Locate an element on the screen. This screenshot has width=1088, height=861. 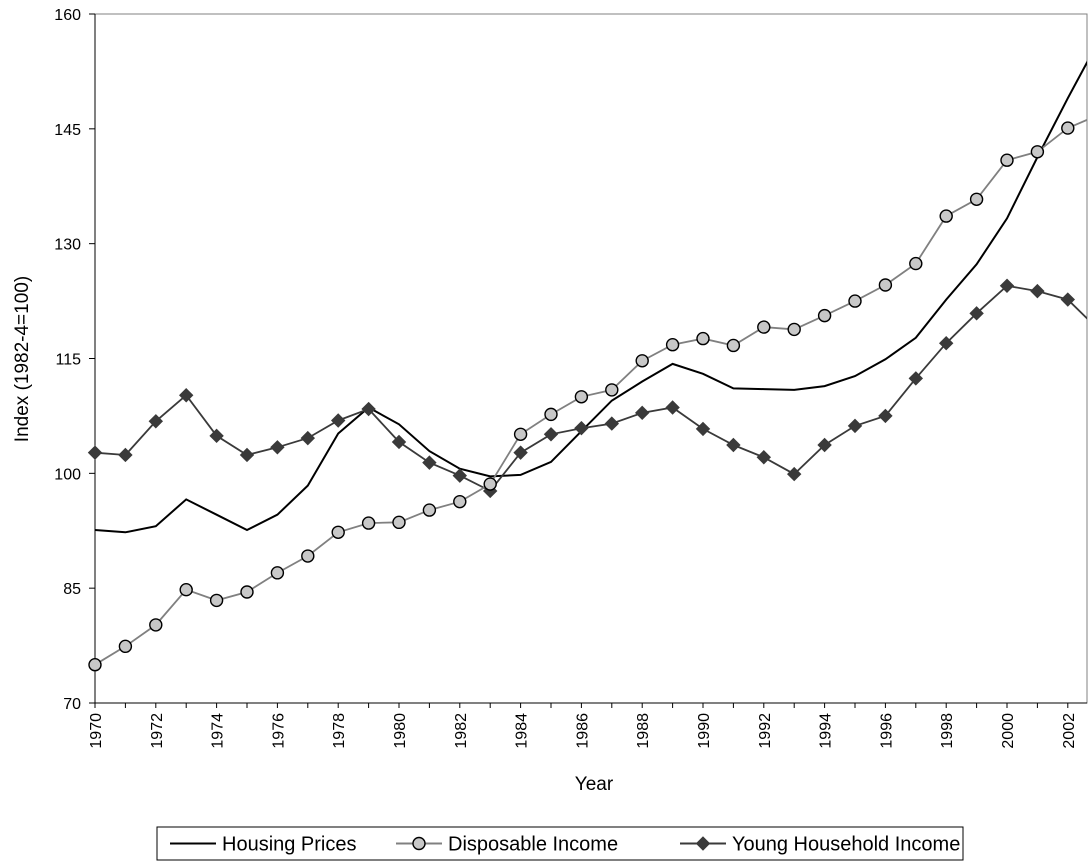
legend-label-disposable-income: Disposable Income is located at coordinates (533, 845).